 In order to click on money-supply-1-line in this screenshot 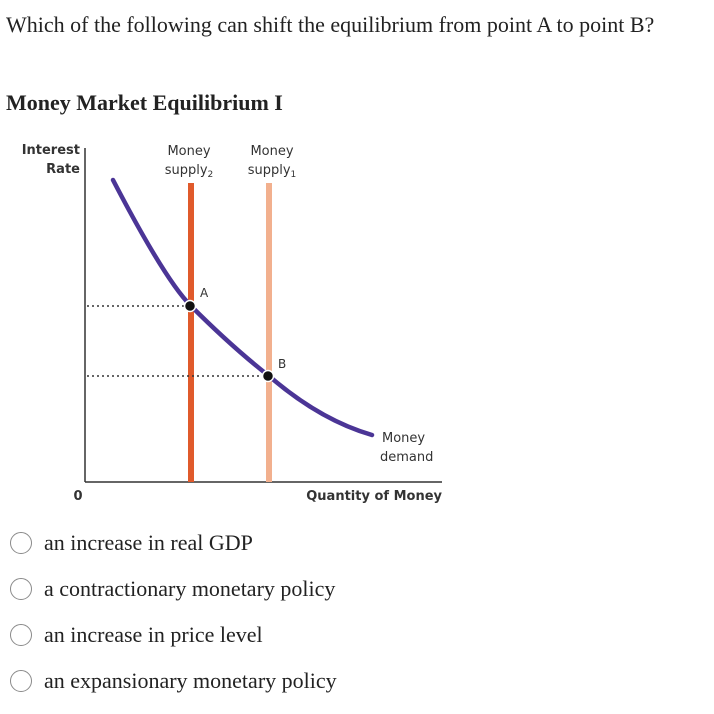, I will do `click(269, 332)`.